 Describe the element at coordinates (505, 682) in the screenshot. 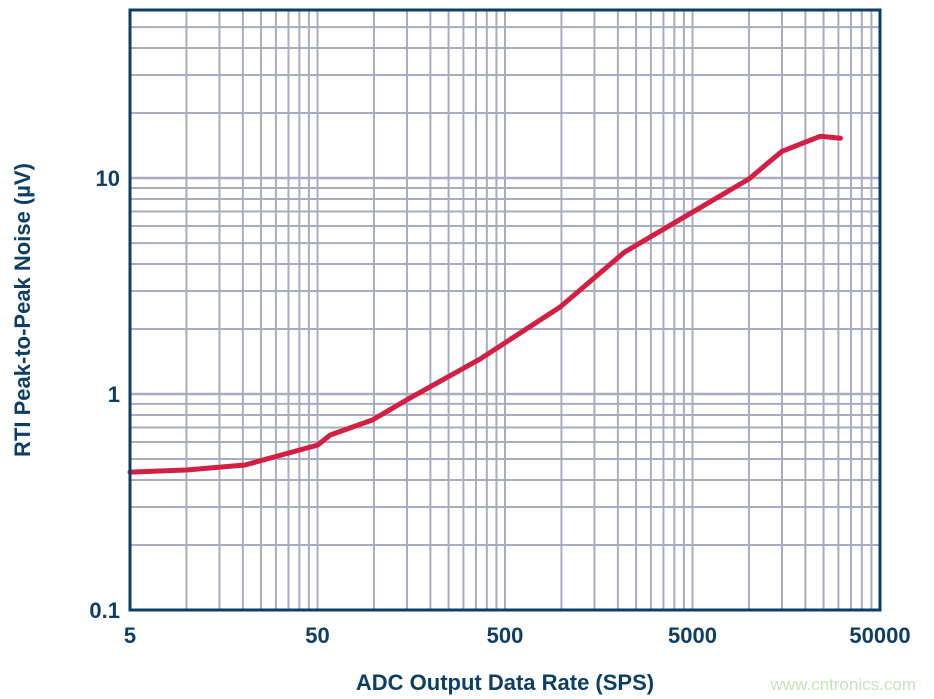

I see `x-axis-label: ADC Output Data Rate (SPS)` at that location.